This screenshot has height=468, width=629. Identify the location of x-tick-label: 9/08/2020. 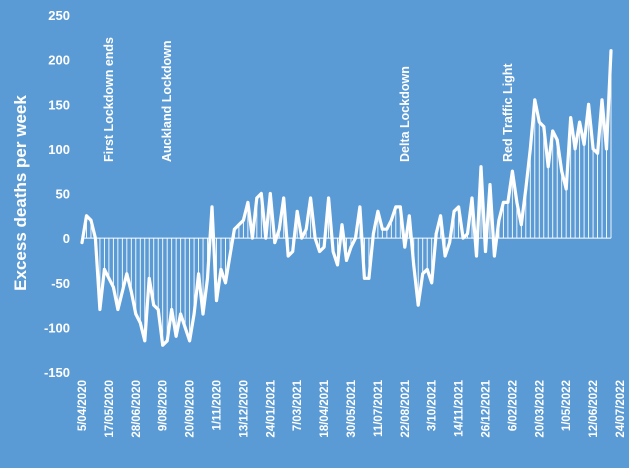
(164, 405).